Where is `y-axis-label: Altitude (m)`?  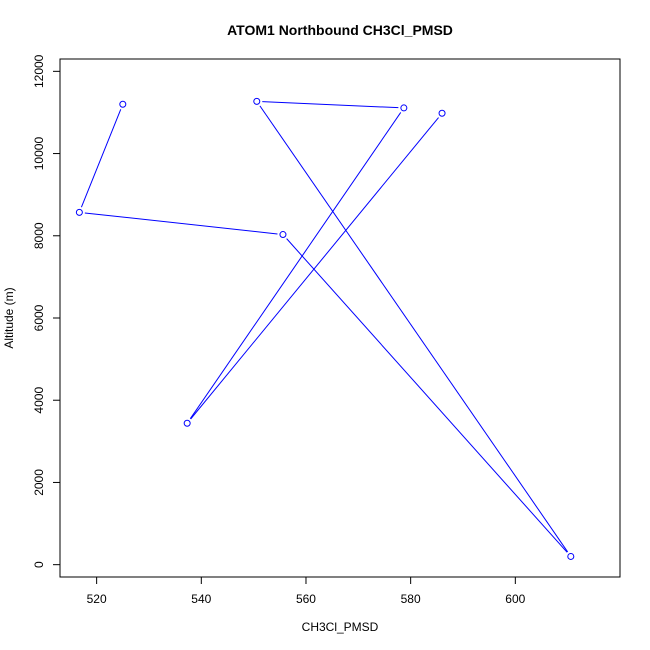 y-axis-label: Altitude (m) is located at coordinates (9, 317).